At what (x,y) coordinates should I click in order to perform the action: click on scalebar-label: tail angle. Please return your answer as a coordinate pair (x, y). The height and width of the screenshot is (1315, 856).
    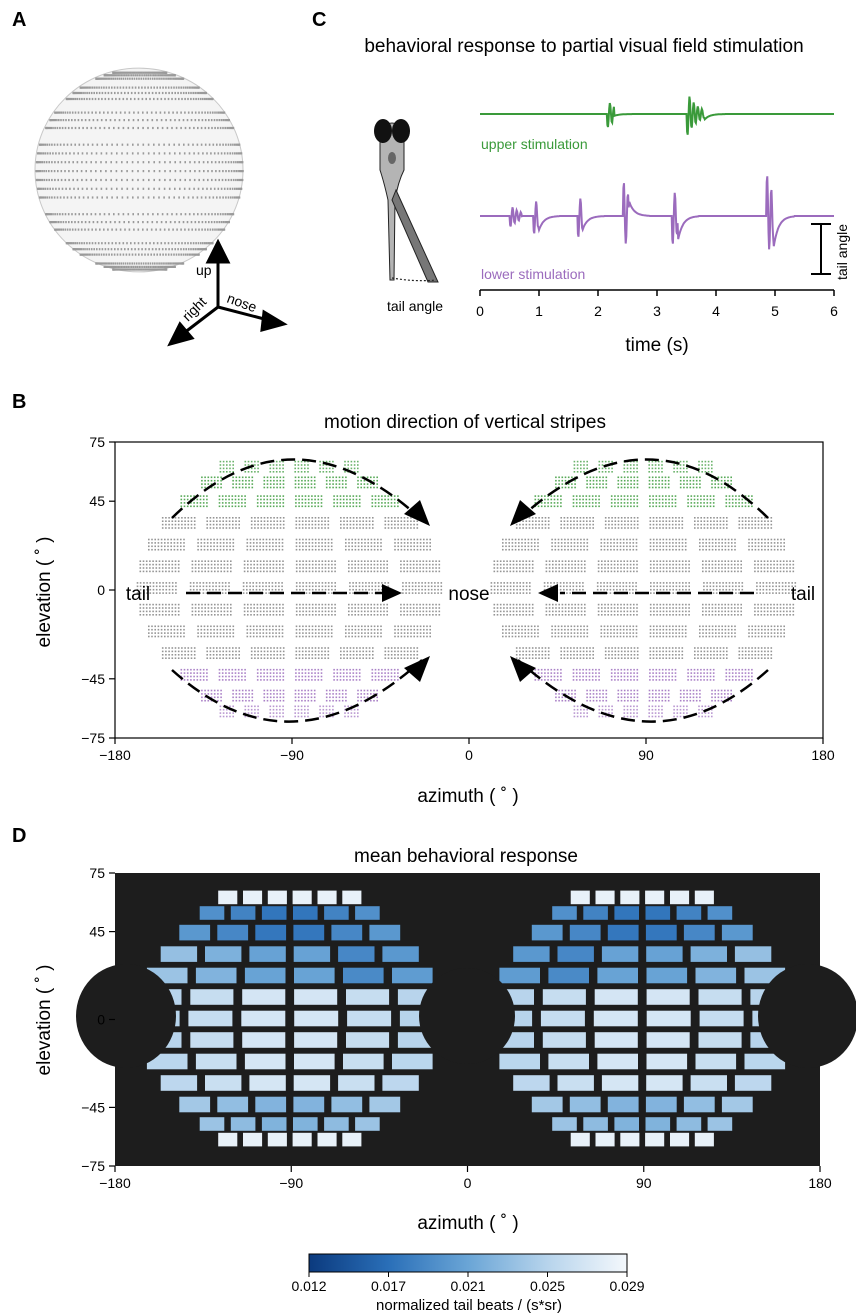
    Looking at the image, I should click on (842, 252).